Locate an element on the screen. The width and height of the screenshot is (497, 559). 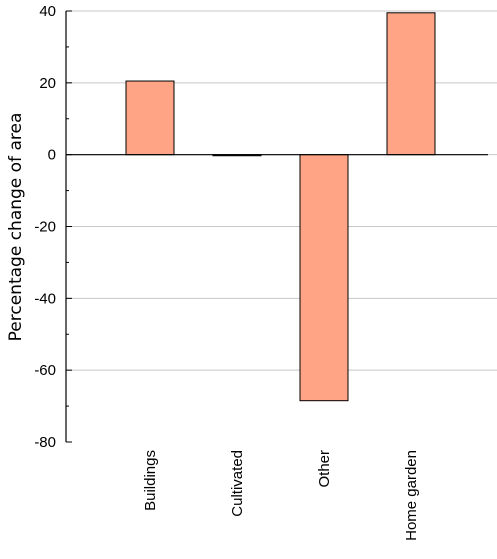
x-tick-label: Other is located at coordinates (324, 469).